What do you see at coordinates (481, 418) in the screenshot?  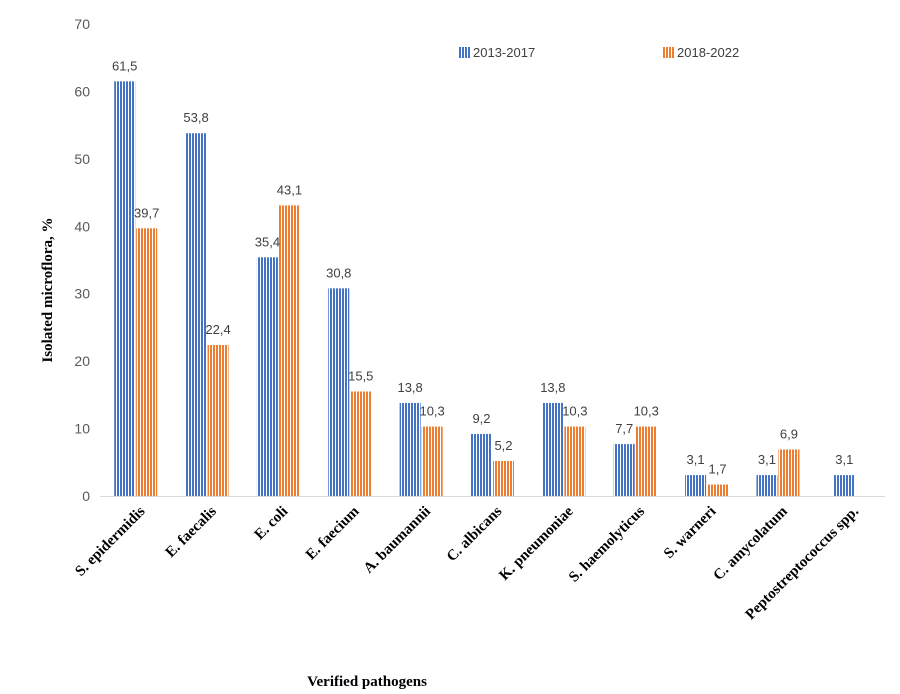 I see `data-label: 9,2` at bounding box center [481, 418].